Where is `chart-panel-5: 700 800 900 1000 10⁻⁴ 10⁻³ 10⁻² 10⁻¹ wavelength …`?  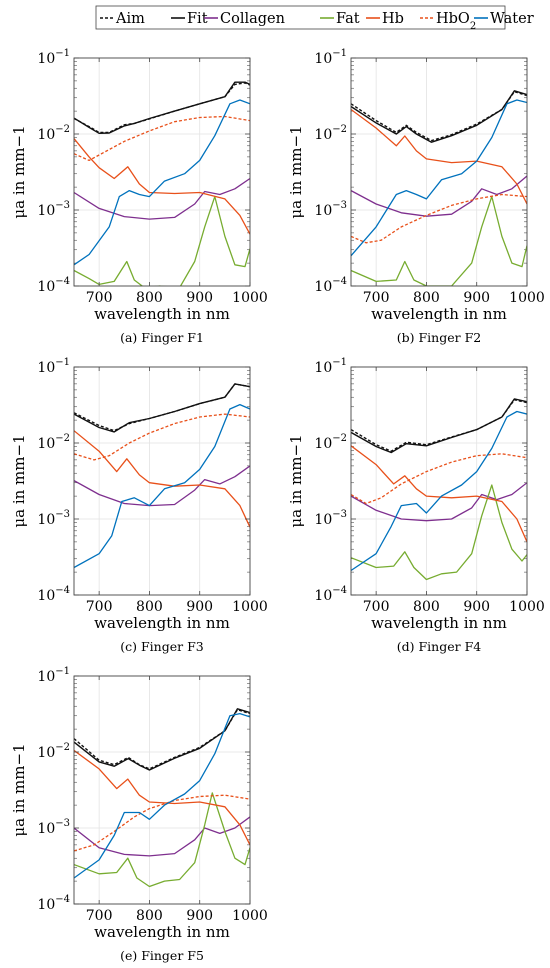 chart-panel-5: 700 800 900 1000 10⁻⁴ 10⁻³ 10⁻² 10⁻¹ wavelength … is located at coordinates (139, 814).